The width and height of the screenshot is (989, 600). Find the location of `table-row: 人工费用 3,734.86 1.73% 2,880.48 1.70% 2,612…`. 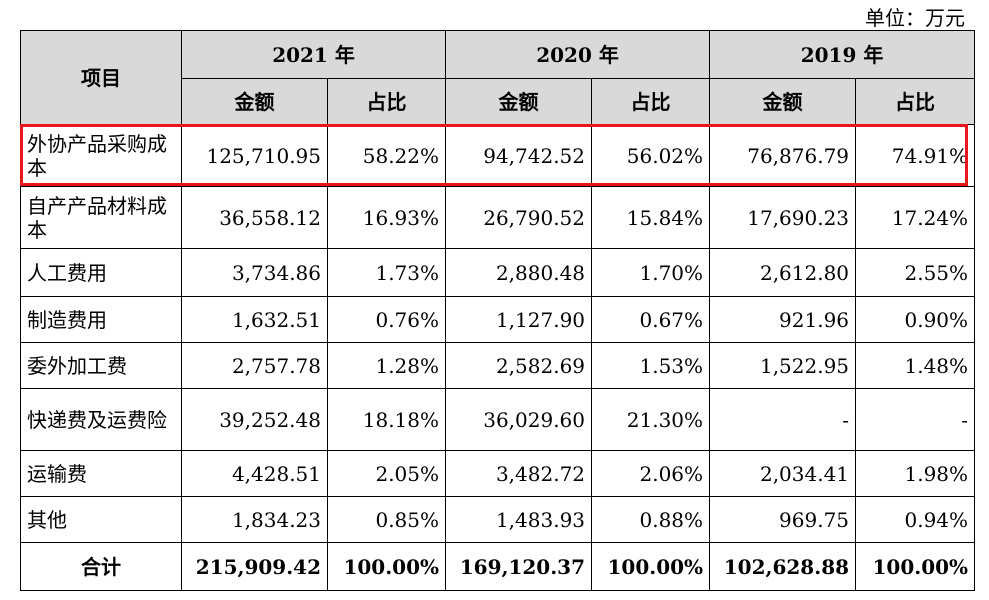

table-row: 人工费用 3,734.86 1.73% 2,880.48 1.70% 2,612… is located at coordinates (498, 272).